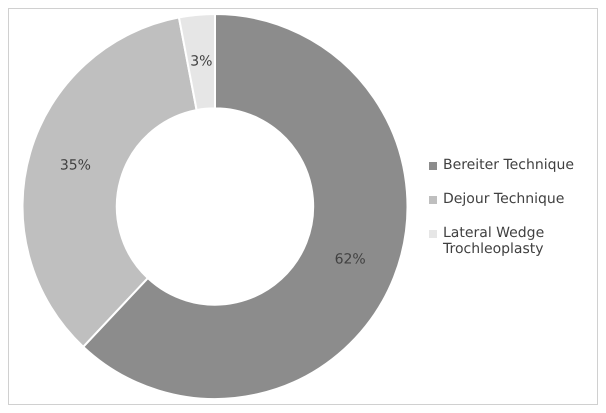  I want to click on data-label: 62%, so click(350, 260).